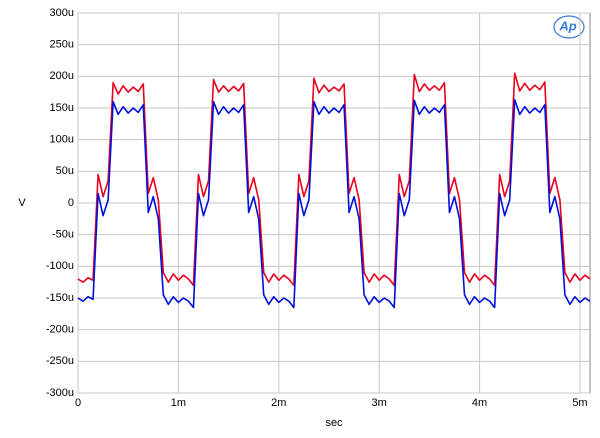 This screenshot has height=438, width=600. Describe the element at coordinates (278, 403) in the screenshot. I see `x-tick-label: 2m` at that location.